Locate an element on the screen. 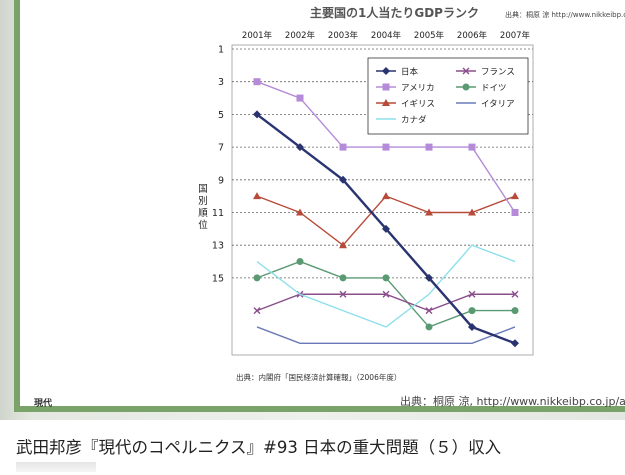  x-tick-label: 2006年 is located at coordinates (472, 35).